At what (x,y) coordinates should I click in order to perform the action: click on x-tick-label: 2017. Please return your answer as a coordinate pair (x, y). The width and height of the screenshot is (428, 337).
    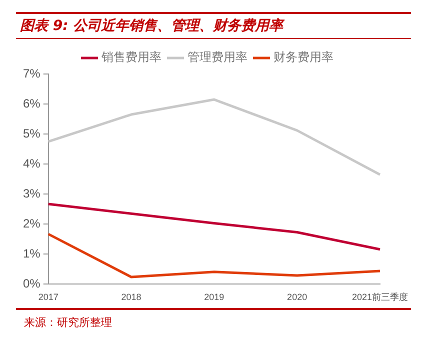
    Looking at the image, I should click on (48, 297).